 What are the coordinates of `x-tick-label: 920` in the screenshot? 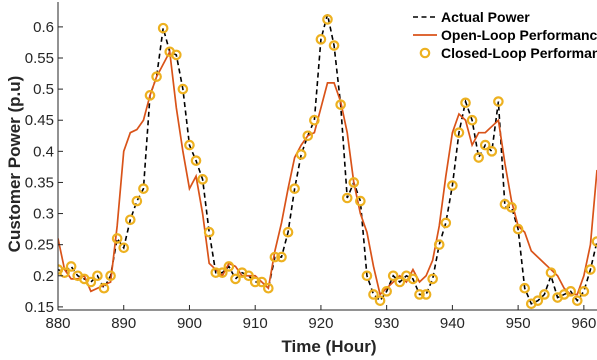 It's located at (320, 323).